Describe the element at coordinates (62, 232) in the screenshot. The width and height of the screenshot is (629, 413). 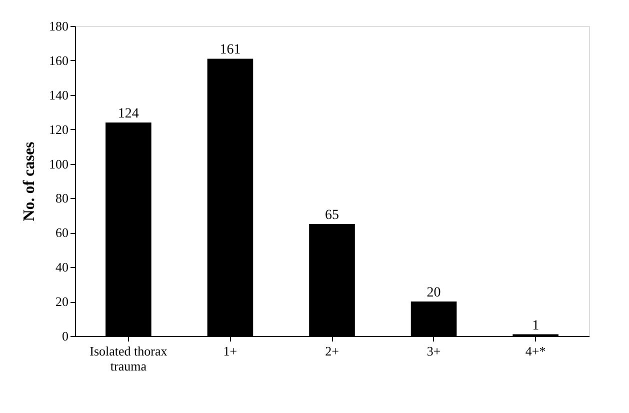
I see `y-tick-label: 60` at that location.